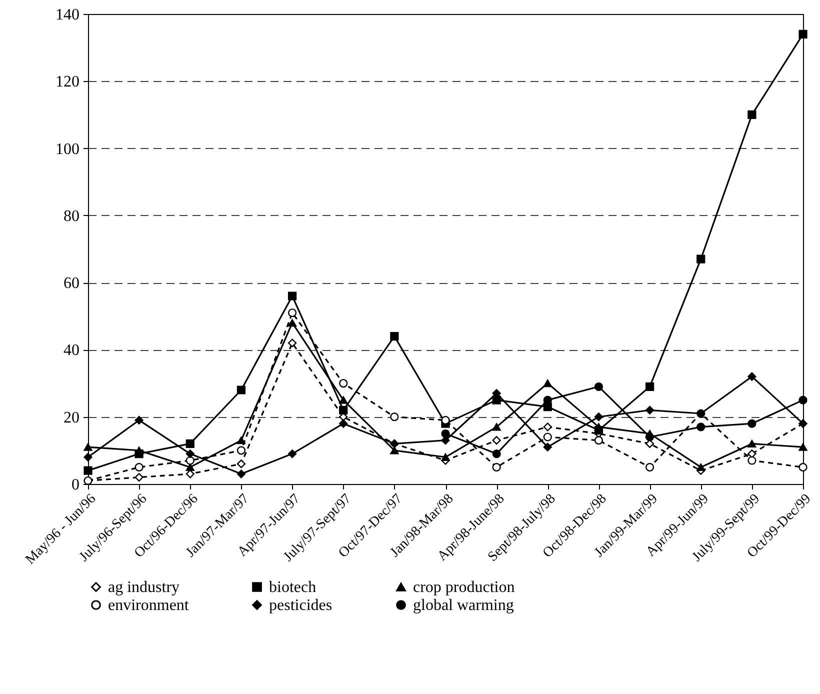 The image size is (820, 694). Describe the element at coordinates (68, 149) in the screenshot. I see `y-tick-label: 100` at that location.